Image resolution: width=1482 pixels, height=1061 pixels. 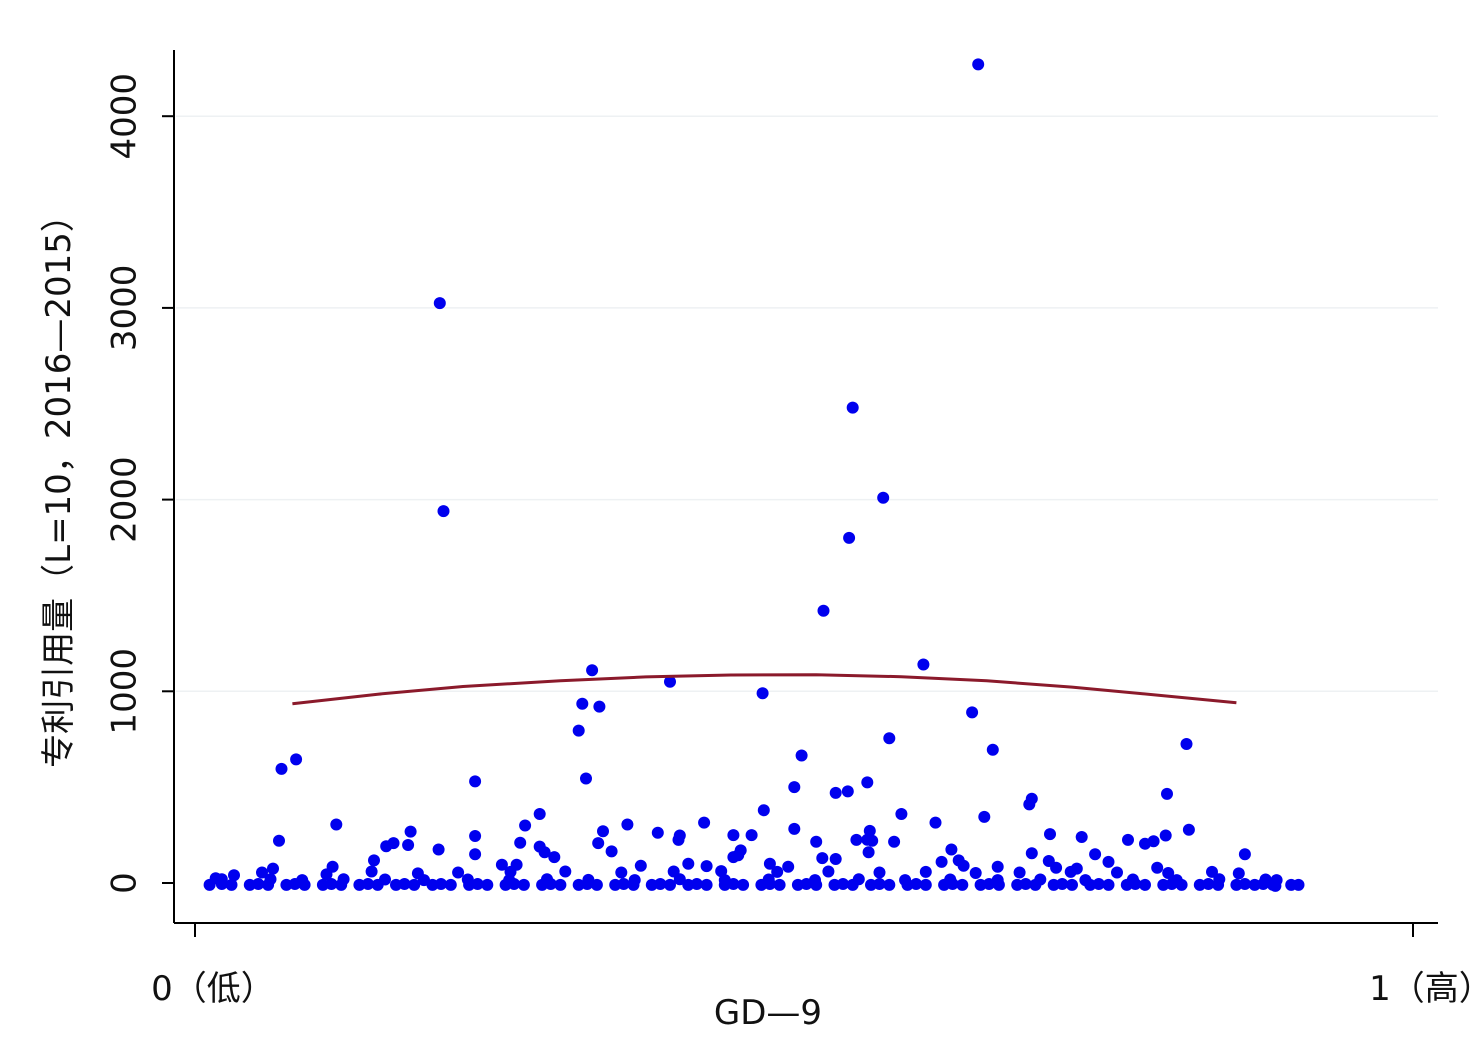 I want to click on x-tick-label-1: 1（高）, so click(x=1425, y=989).